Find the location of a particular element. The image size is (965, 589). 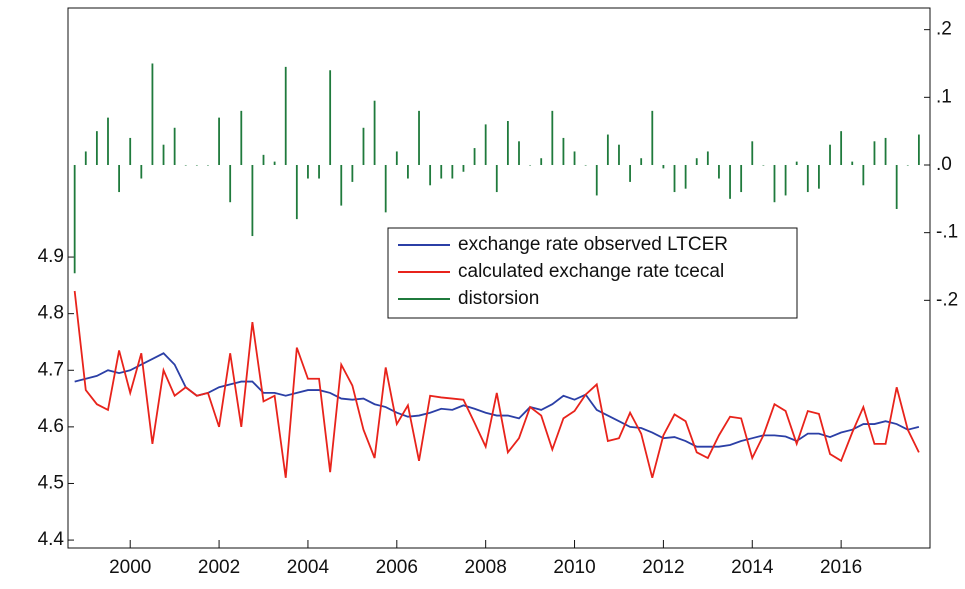

y2-tick-label: .0 is located at coordinates (944, 164).